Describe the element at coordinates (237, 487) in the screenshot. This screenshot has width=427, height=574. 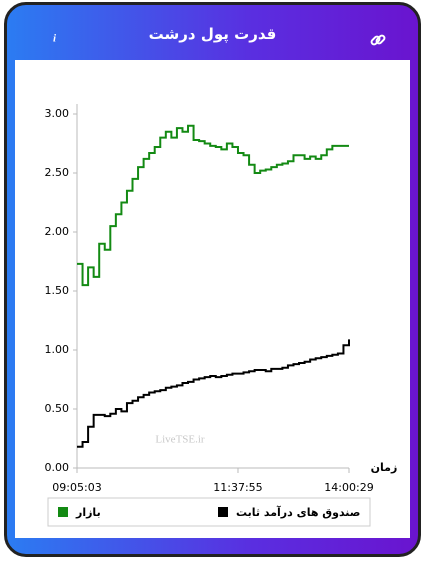
I see `x-tick-label: 11:37:55` at that location.